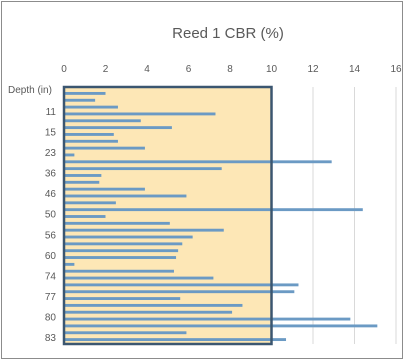 This screenshot has width=406, height=362. Describe the element at coordinates (355, 69) in the screenshot. I see `x-tick-label: 14` at that location.